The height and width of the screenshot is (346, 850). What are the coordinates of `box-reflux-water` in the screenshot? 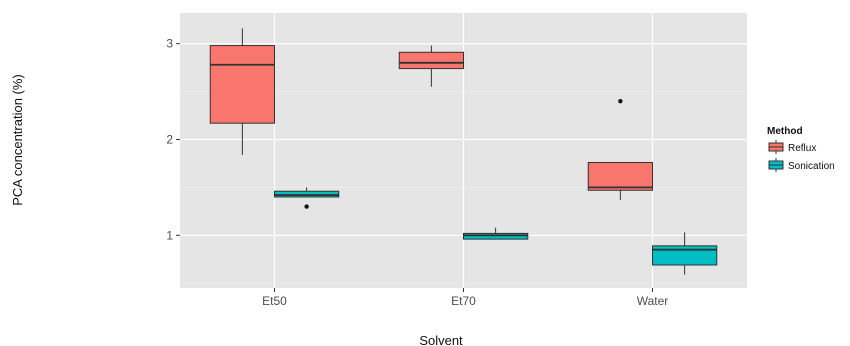 It's located at (620, 176).